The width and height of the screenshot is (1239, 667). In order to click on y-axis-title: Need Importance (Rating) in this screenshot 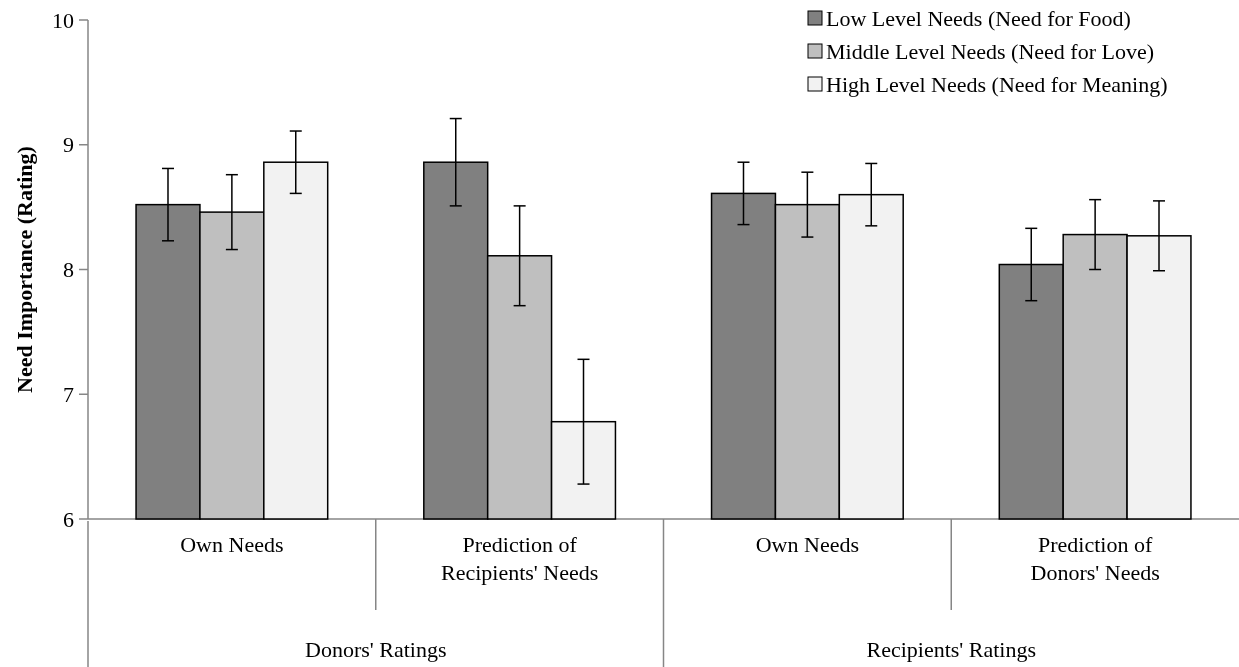, I will do `click(24, 269)`.